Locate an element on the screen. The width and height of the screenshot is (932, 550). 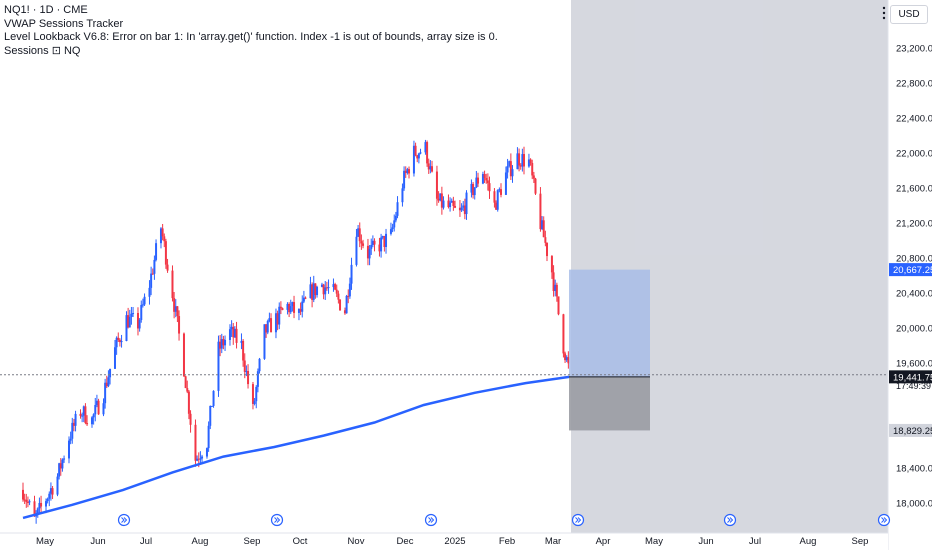
price-tick-label: 18,400.00 is located at coordinates (914, 469).